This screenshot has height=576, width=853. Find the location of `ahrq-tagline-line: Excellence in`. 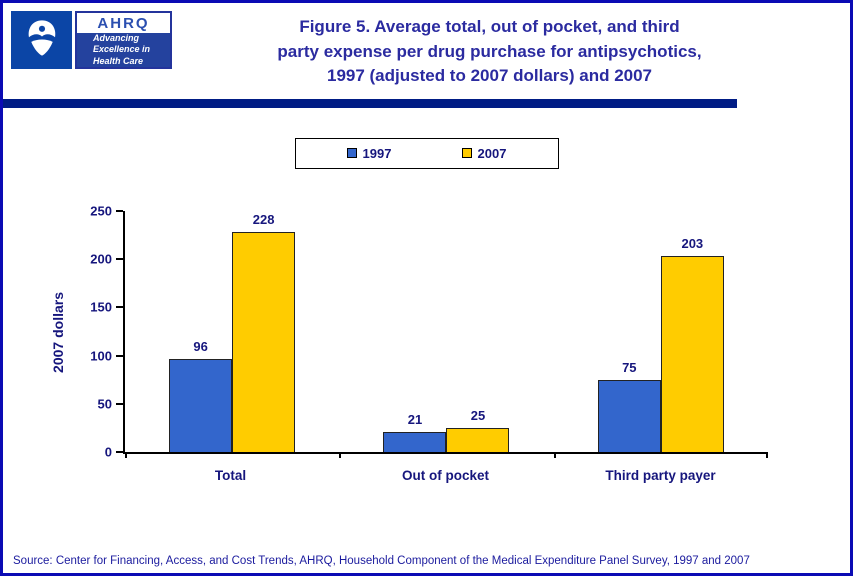

ahrq-tagline-line: Excellence in is located at coordinates (122, 49).